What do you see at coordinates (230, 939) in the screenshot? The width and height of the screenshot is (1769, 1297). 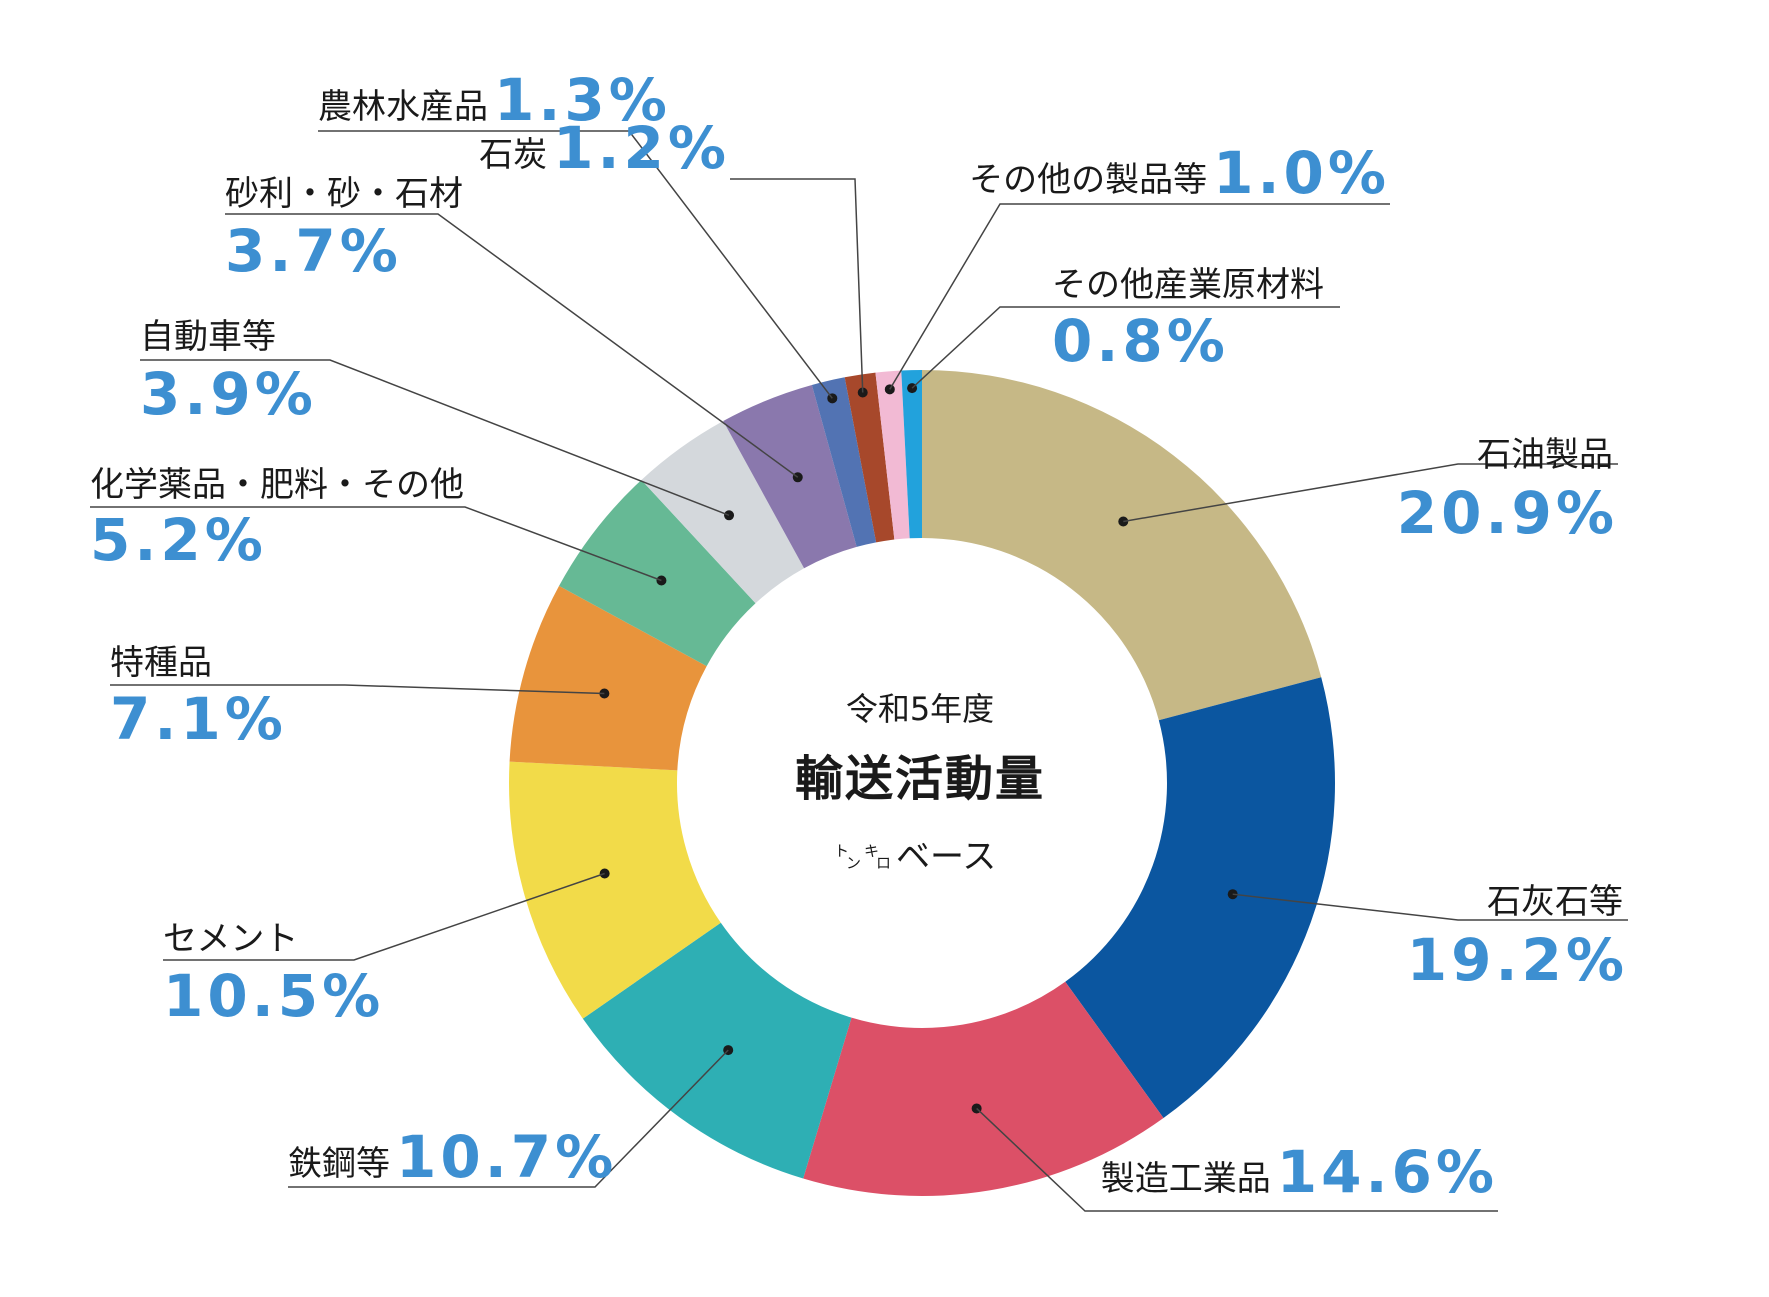 I see `slice-name-5: セメント` at bounding box center [230, 939].